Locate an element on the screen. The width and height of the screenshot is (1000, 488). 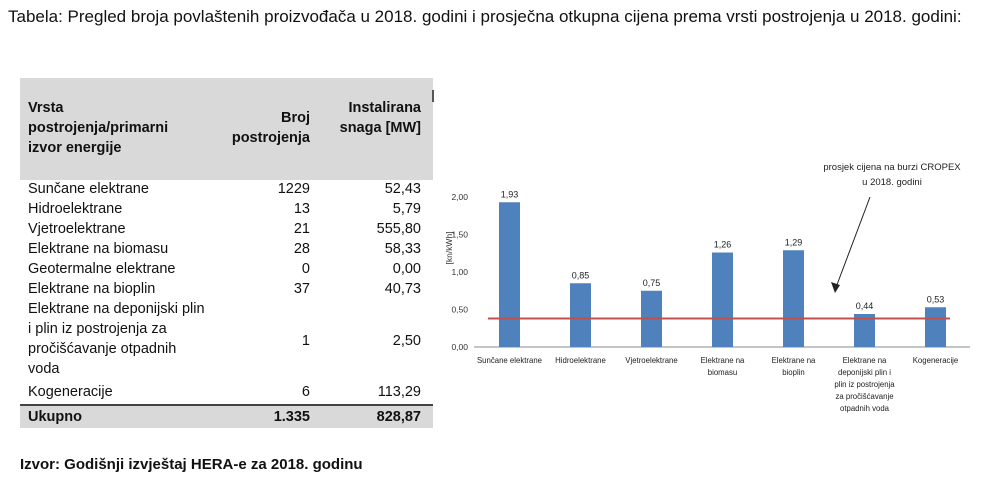
table-header-background is located at coordinates (226, 129).